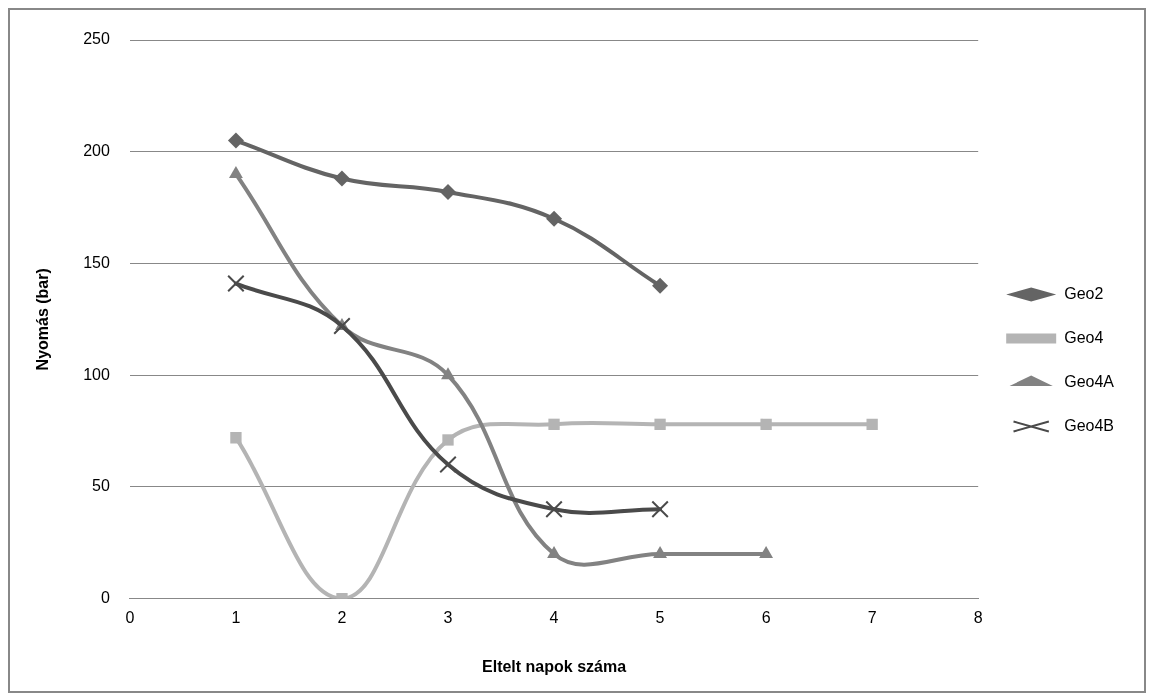  Describe the element at coordinates (554, 617) in the screenshot. I see `x-tick-label: 4` at that location.